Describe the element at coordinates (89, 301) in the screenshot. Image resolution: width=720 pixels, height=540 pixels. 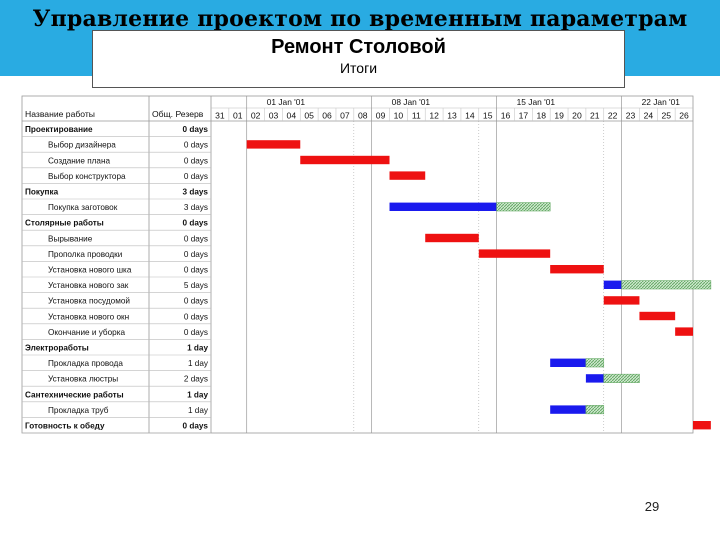
I see `task-name: Установка посудомой` at that location.